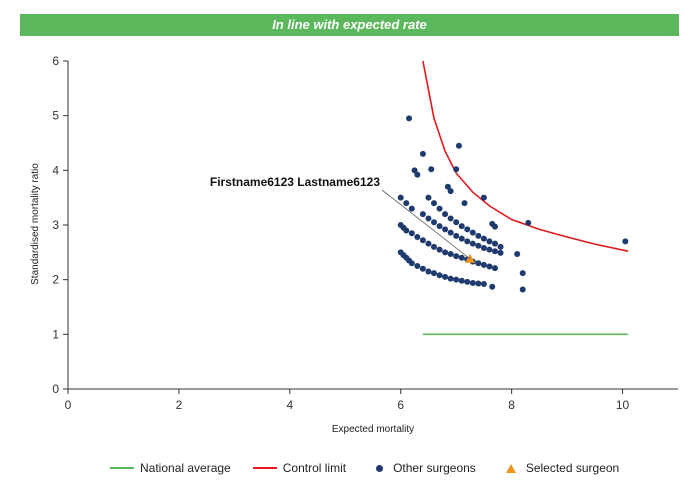  I want to click on legend-item-national-average: National average, so click(170, 468).